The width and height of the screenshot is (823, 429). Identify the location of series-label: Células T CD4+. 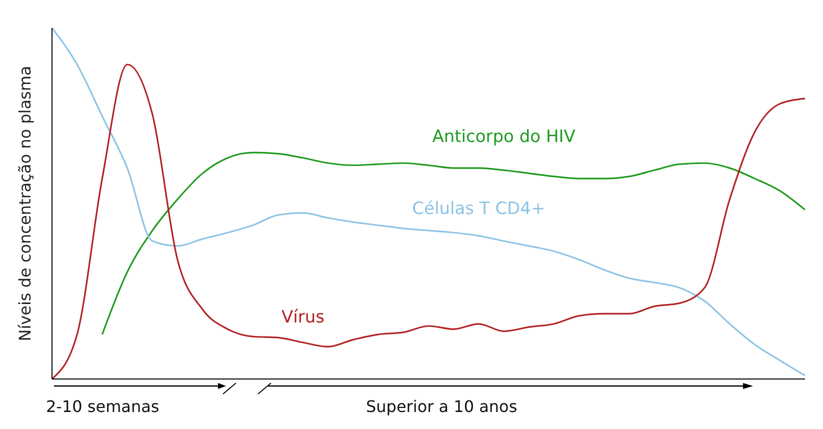
(479, 208).